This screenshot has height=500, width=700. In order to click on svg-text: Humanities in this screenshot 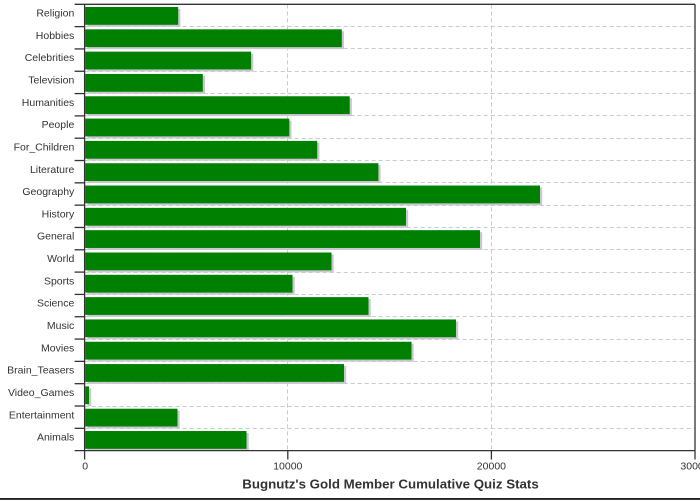, I will do `click(48, 103)`.